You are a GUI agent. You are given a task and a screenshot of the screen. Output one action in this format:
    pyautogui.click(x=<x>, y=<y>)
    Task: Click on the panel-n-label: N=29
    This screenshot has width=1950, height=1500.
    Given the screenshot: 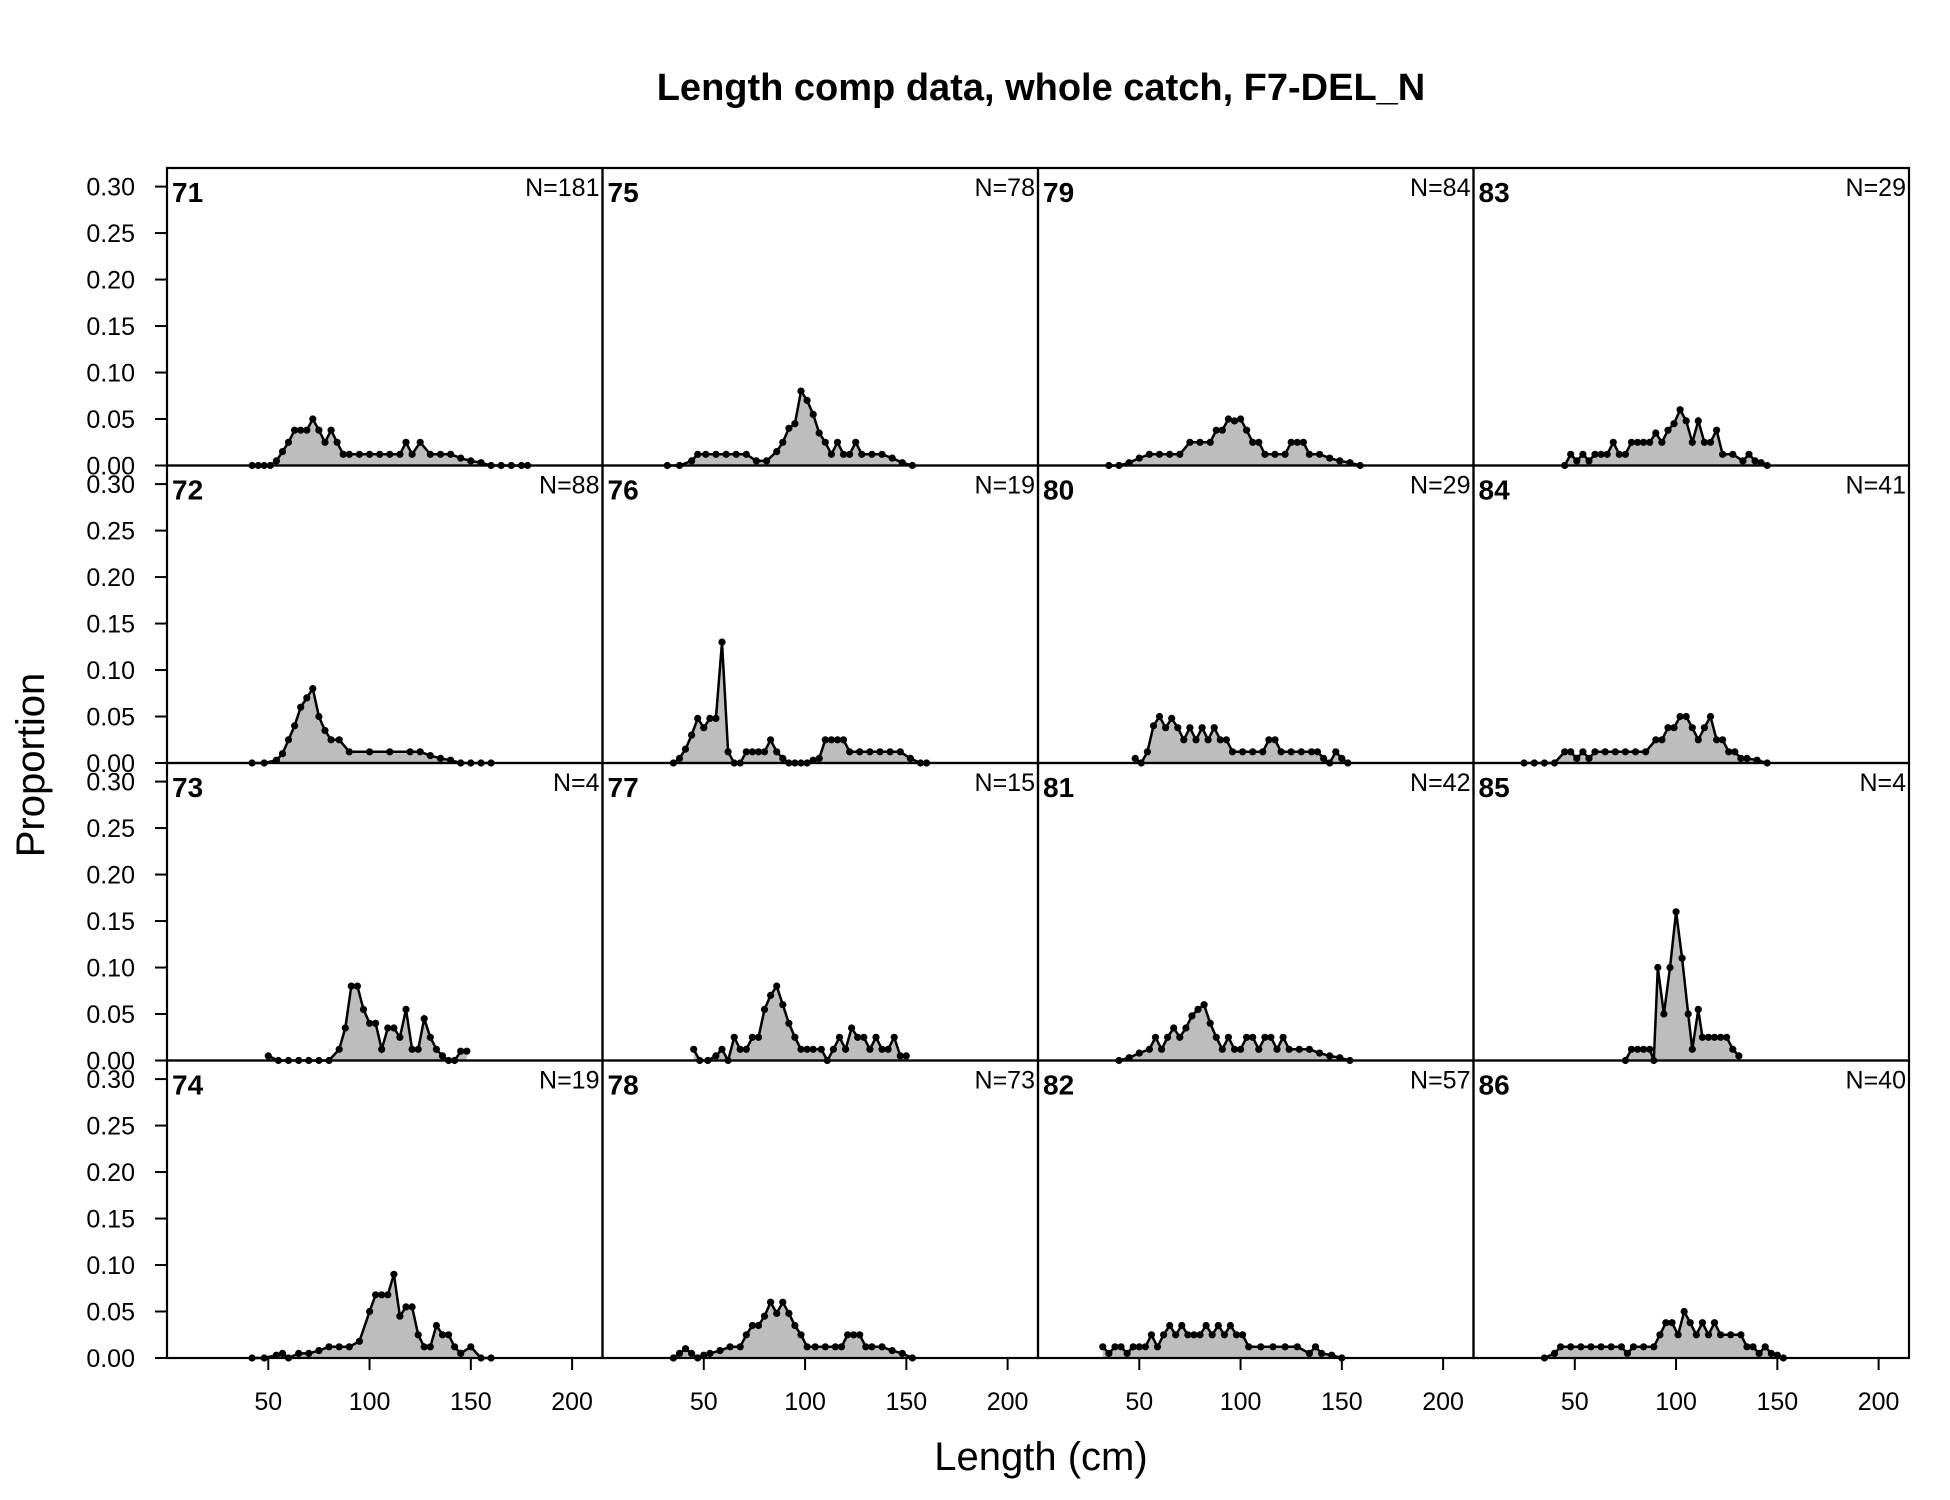 What is the action you would take?
    pyautogui.click(x=1876, y=188)
    